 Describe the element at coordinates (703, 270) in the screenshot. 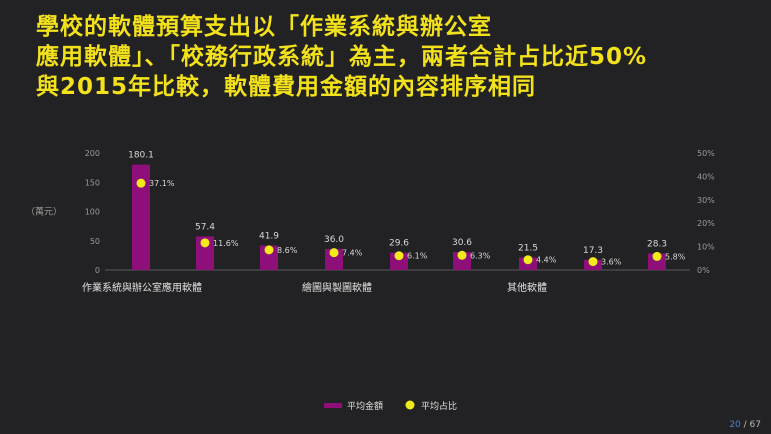

I see `y2-tick-label: 0%` at that location.